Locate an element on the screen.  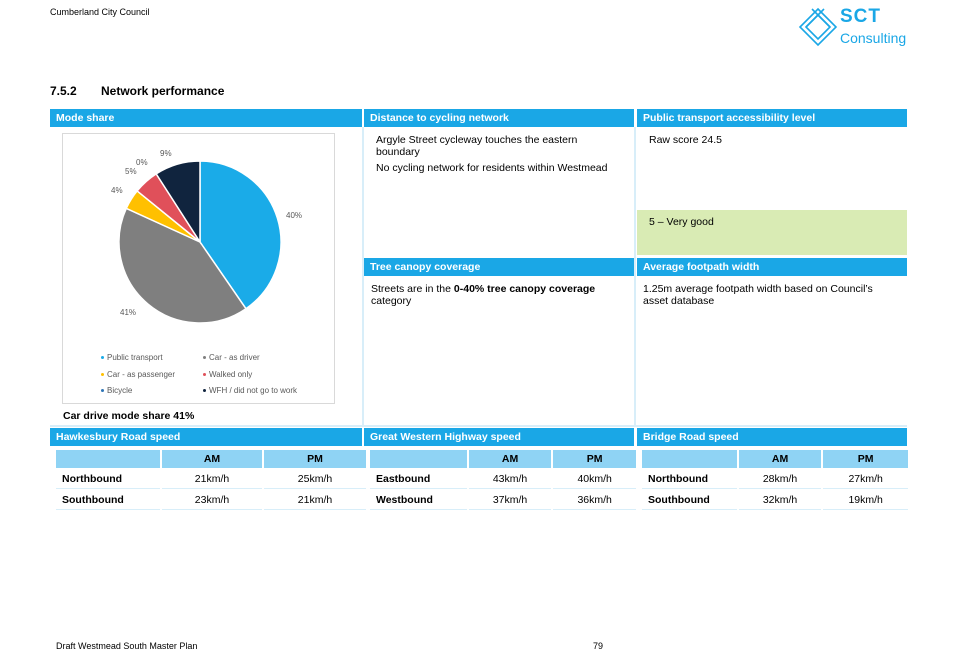
pt-header: Public transport accessibility level is located at coordinates (772, 118).